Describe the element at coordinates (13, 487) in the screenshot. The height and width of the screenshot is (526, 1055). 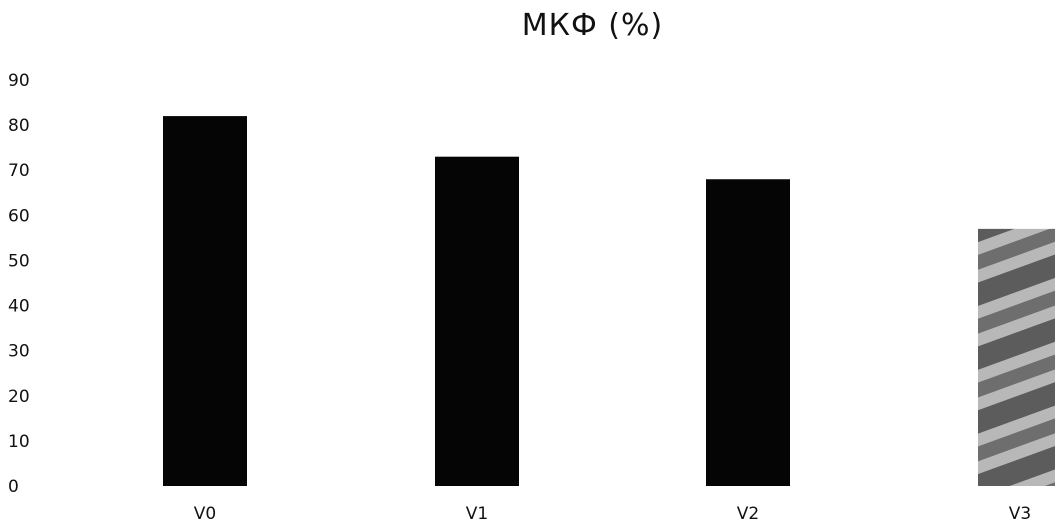
I see `y-tick-label: 0` at that location.